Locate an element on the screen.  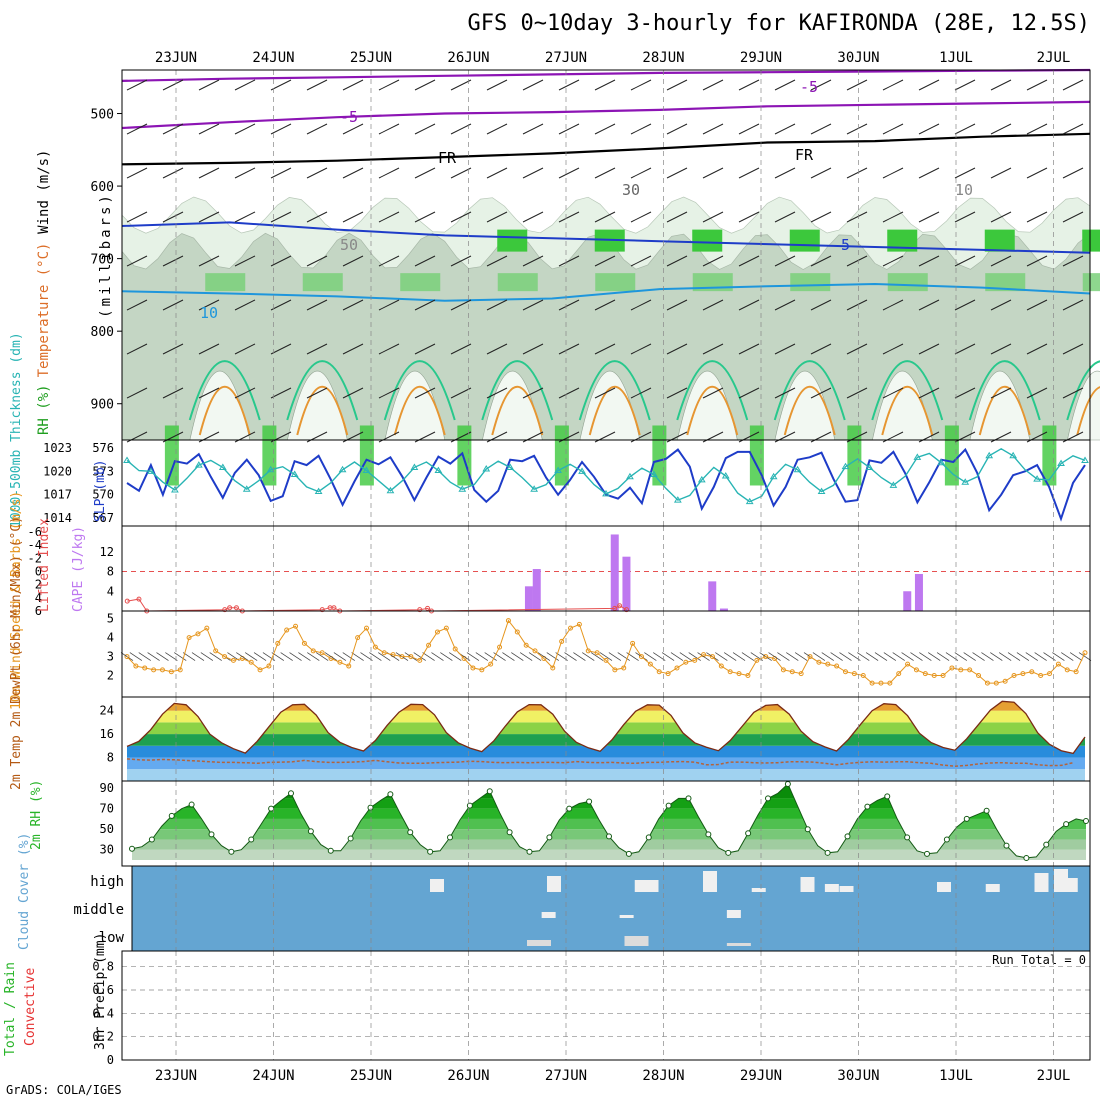
li-tick-label: 2 is located at coordinates (38, 585).